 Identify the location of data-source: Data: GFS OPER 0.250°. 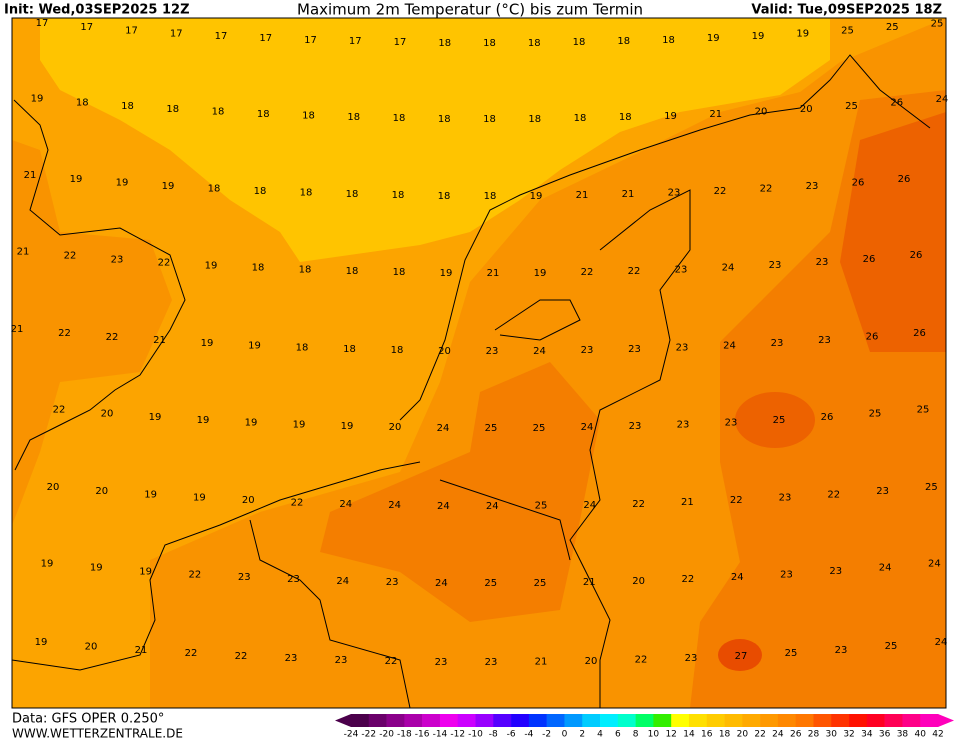
(88, 719).